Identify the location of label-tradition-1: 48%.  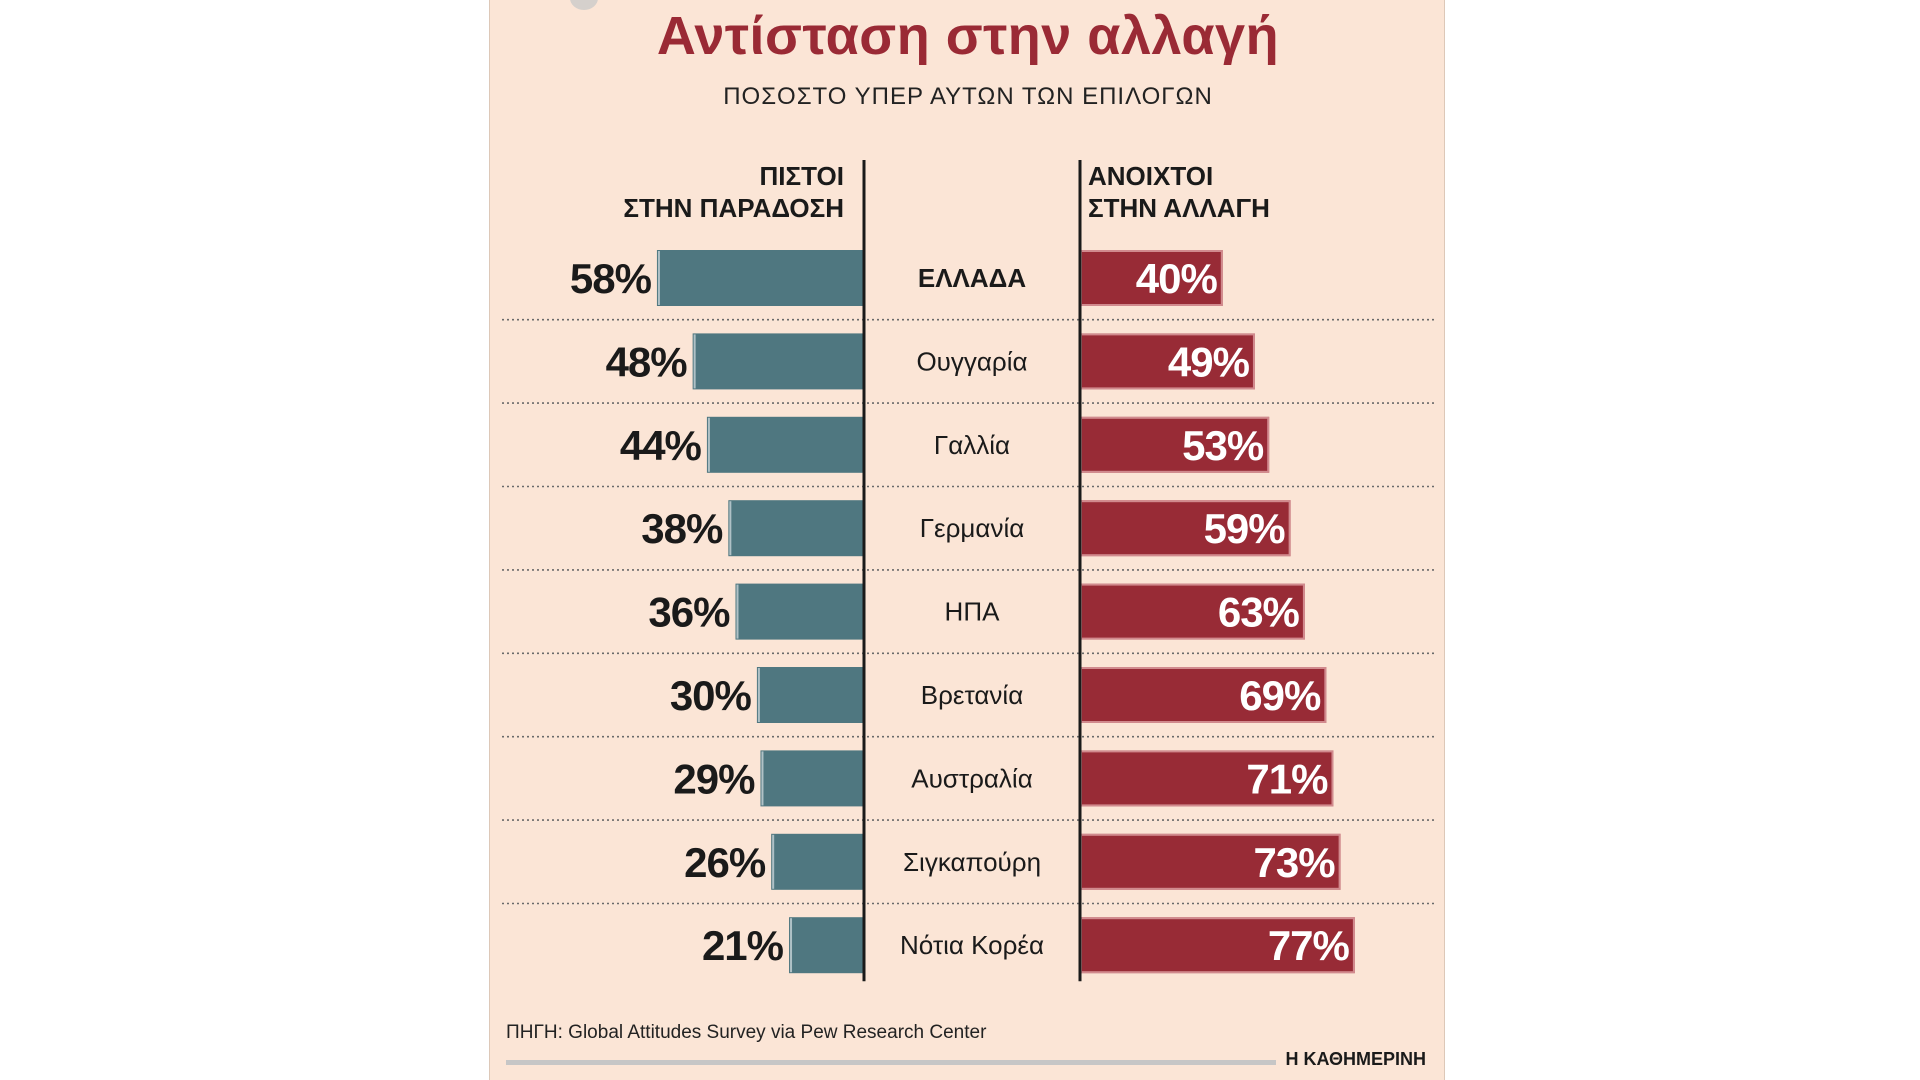
(647, 361).